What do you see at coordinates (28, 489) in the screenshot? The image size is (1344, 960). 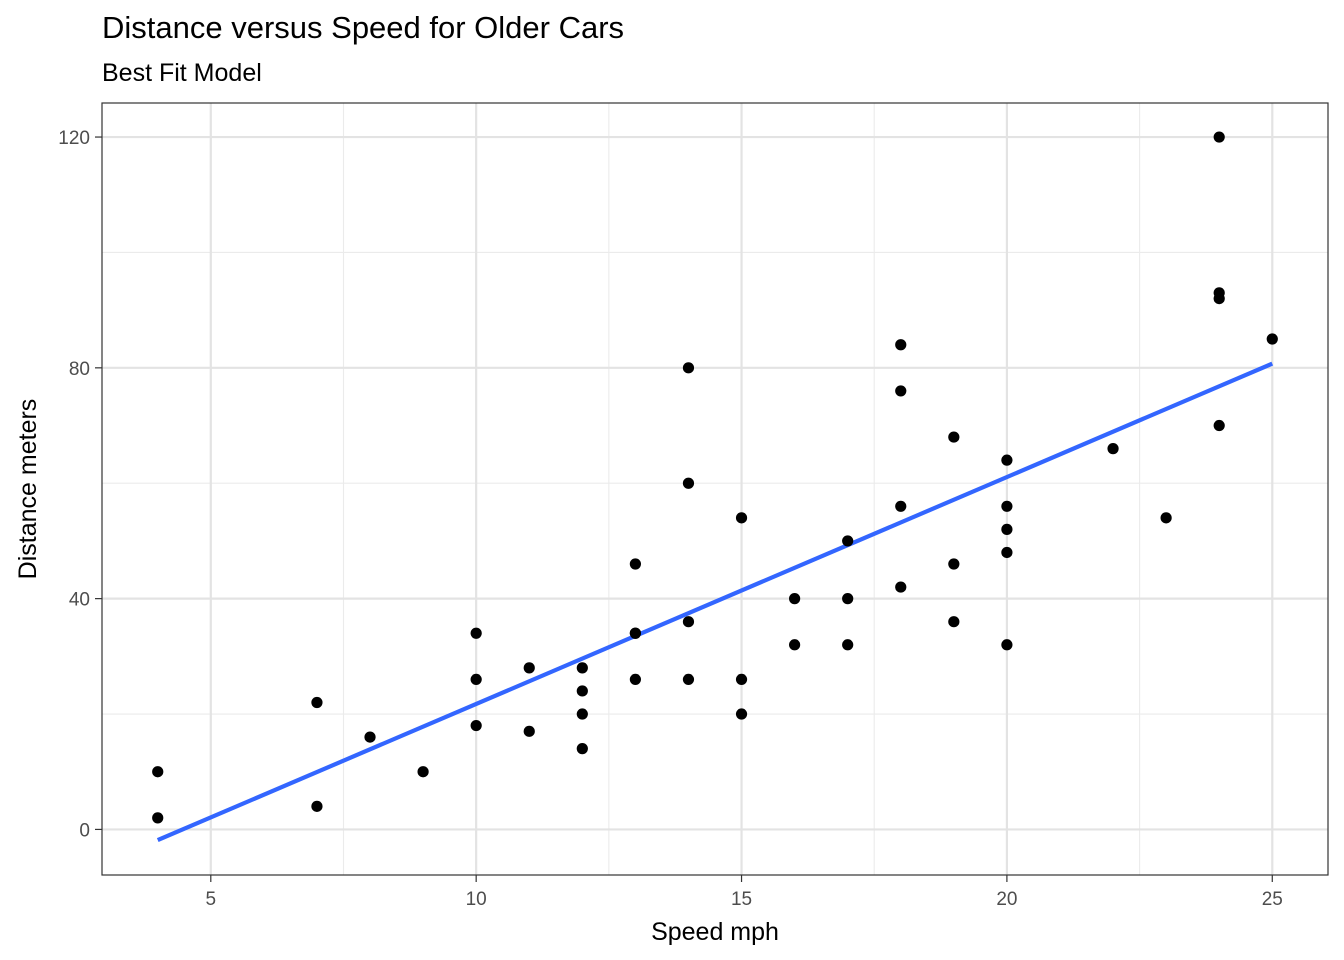 I see `y-axis-title: Distance meters` at bounding box center [28, 489].